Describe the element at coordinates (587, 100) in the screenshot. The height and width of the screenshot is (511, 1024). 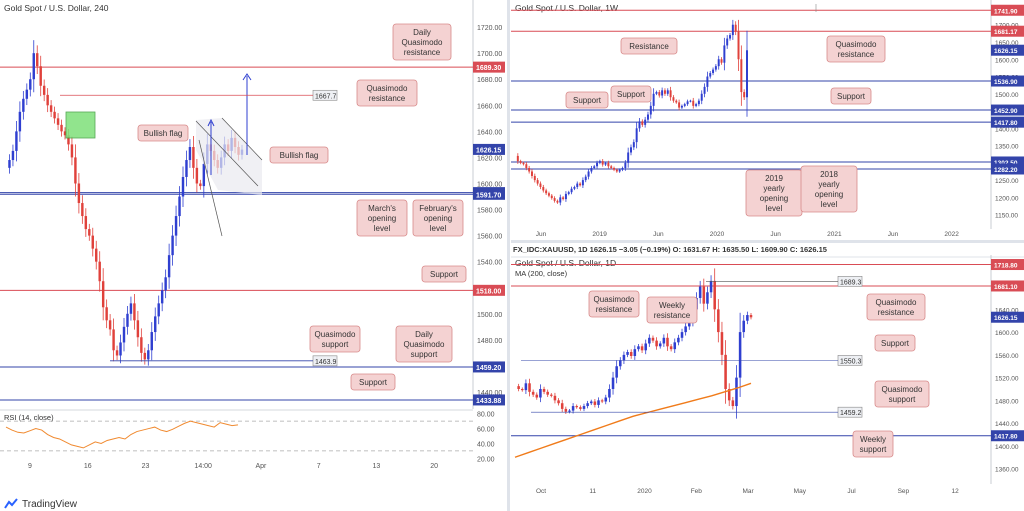
I see `callout-weekly-support-a: Support` at that location.